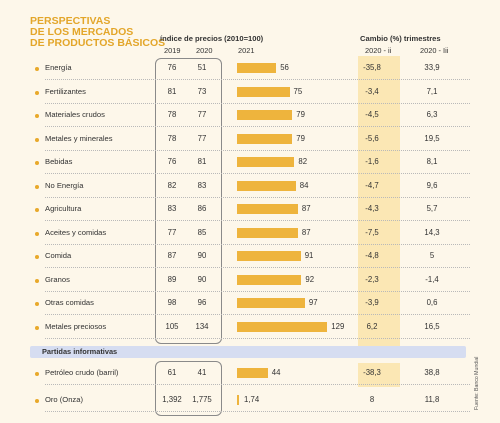  I want to click on table-row: Metales y minerales 78 77 -5,6 19,5 79, so click(250, 140).